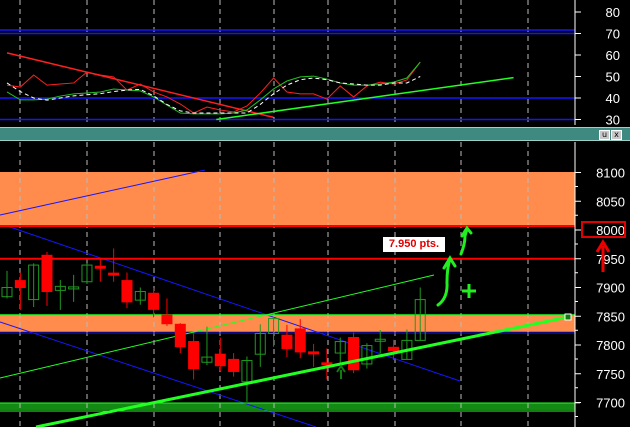 The width and height of the screenshot is (630, 427). I want to click on restore-icon: u, so click(604, 135).